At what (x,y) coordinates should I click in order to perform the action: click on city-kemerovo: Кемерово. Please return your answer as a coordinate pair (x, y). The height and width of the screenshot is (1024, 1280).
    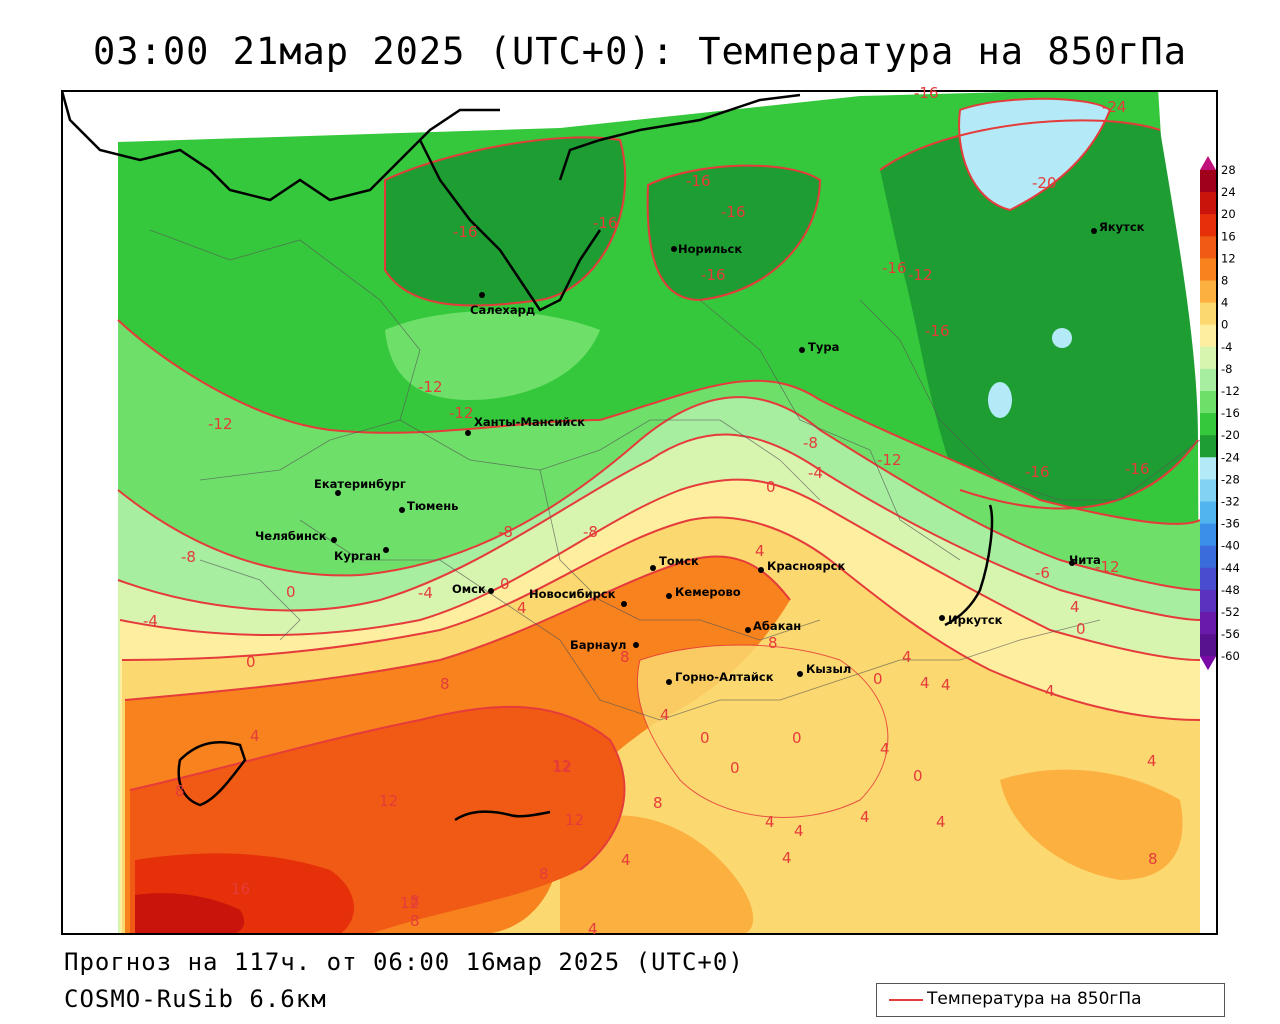
    Looking at the image, I should click on (703, 592).